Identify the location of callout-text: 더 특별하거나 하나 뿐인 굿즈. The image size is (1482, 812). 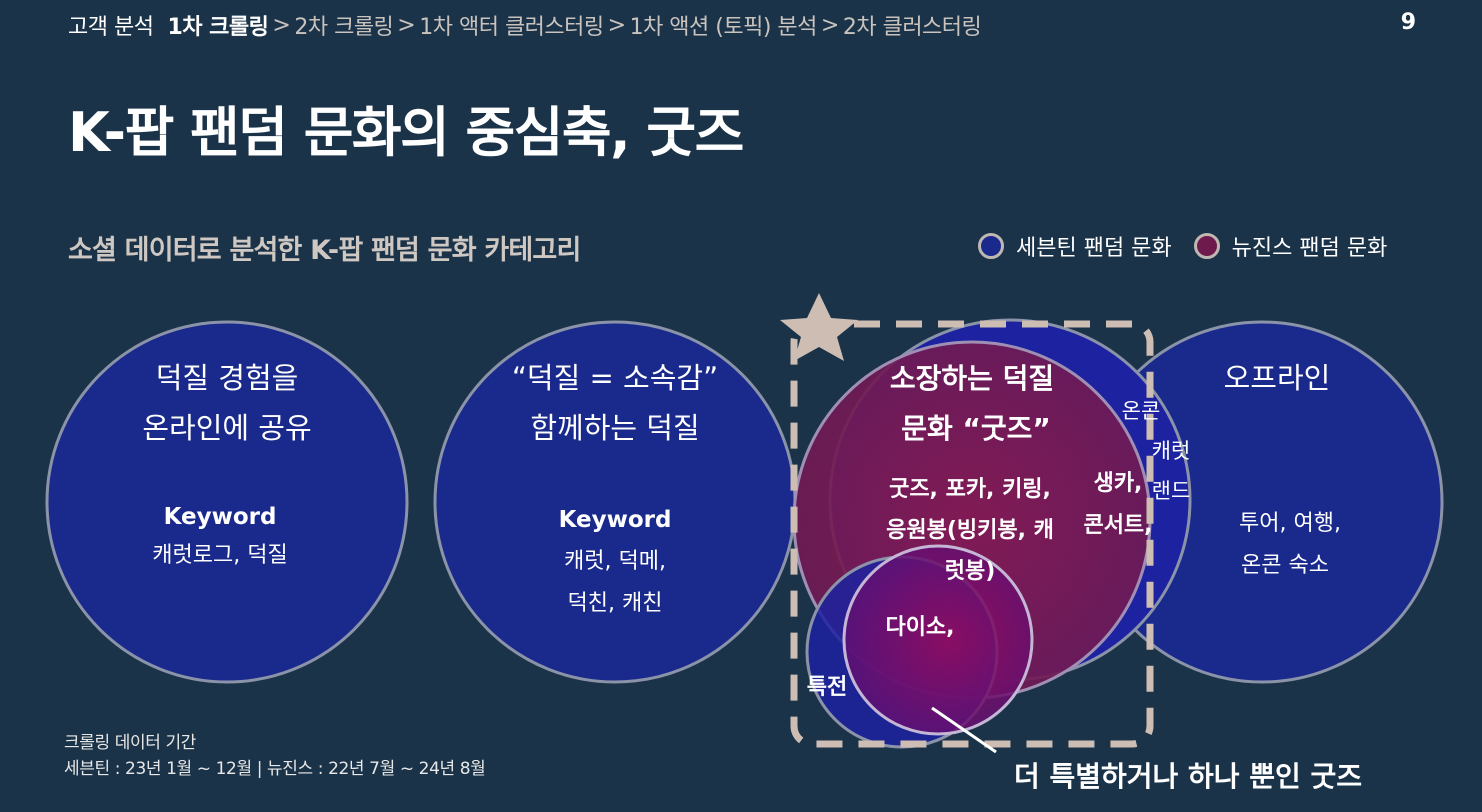
(1188, 776).